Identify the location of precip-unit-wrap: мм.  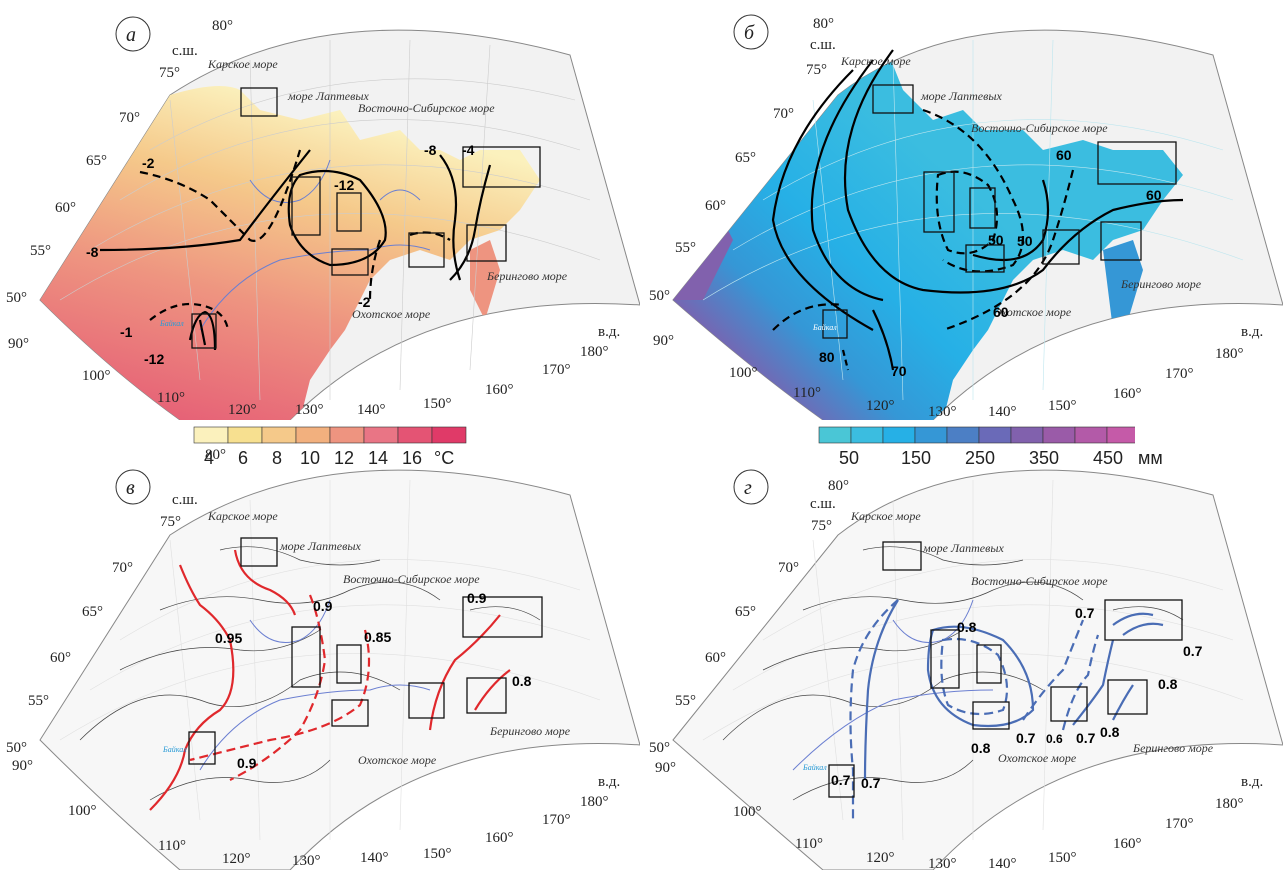
(1150, 458).